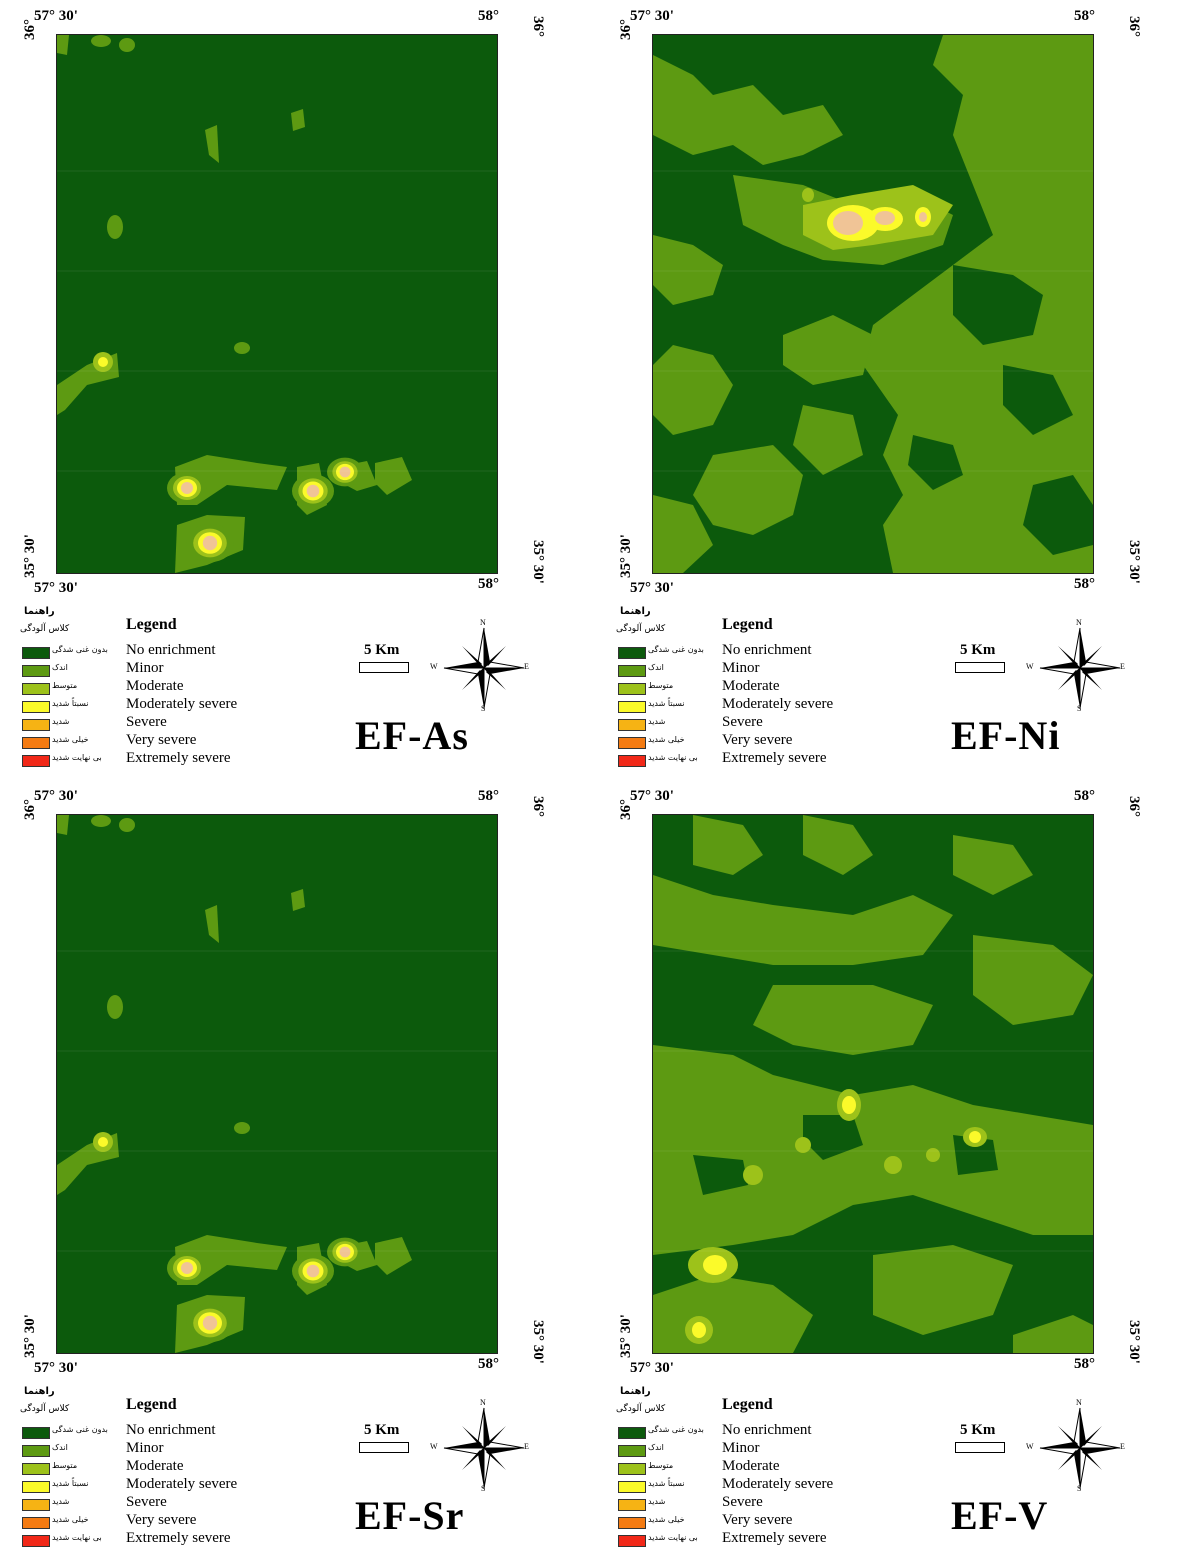  Describe the element at coordinates (1000, 1515) in the screenshot. I see `map-title: EF-V` at that location.